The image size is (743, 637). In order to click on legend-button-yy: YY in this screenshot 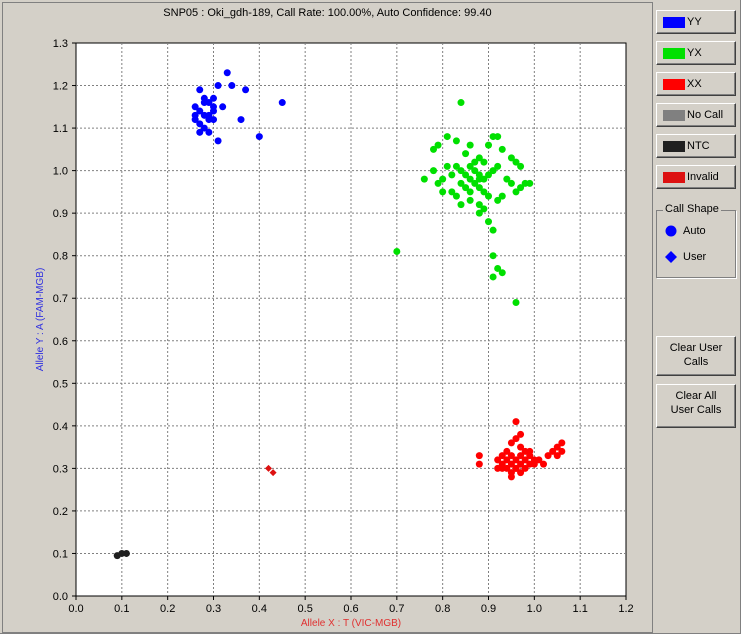, I will do `click(696, 22)`.